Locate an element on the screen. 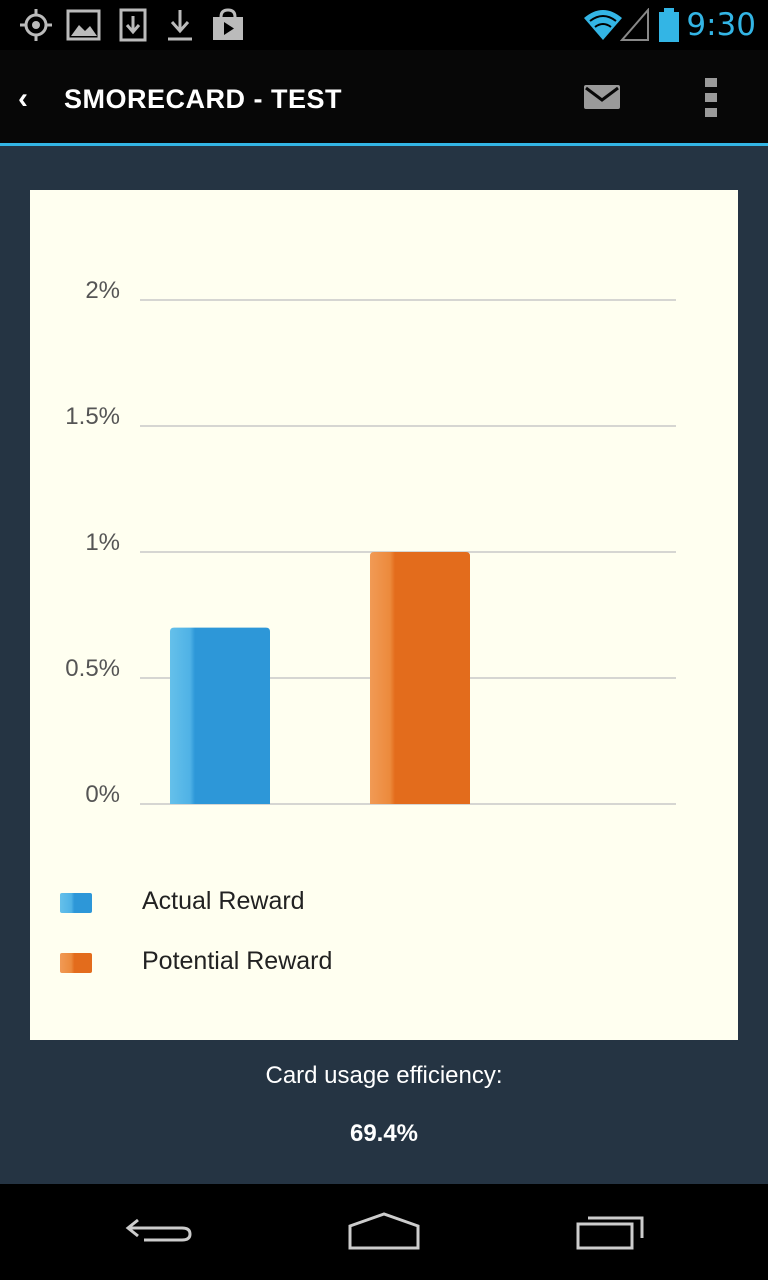 This screenshot has width=768, height=1280. play-store-icon is located at coordinates (228, 24).